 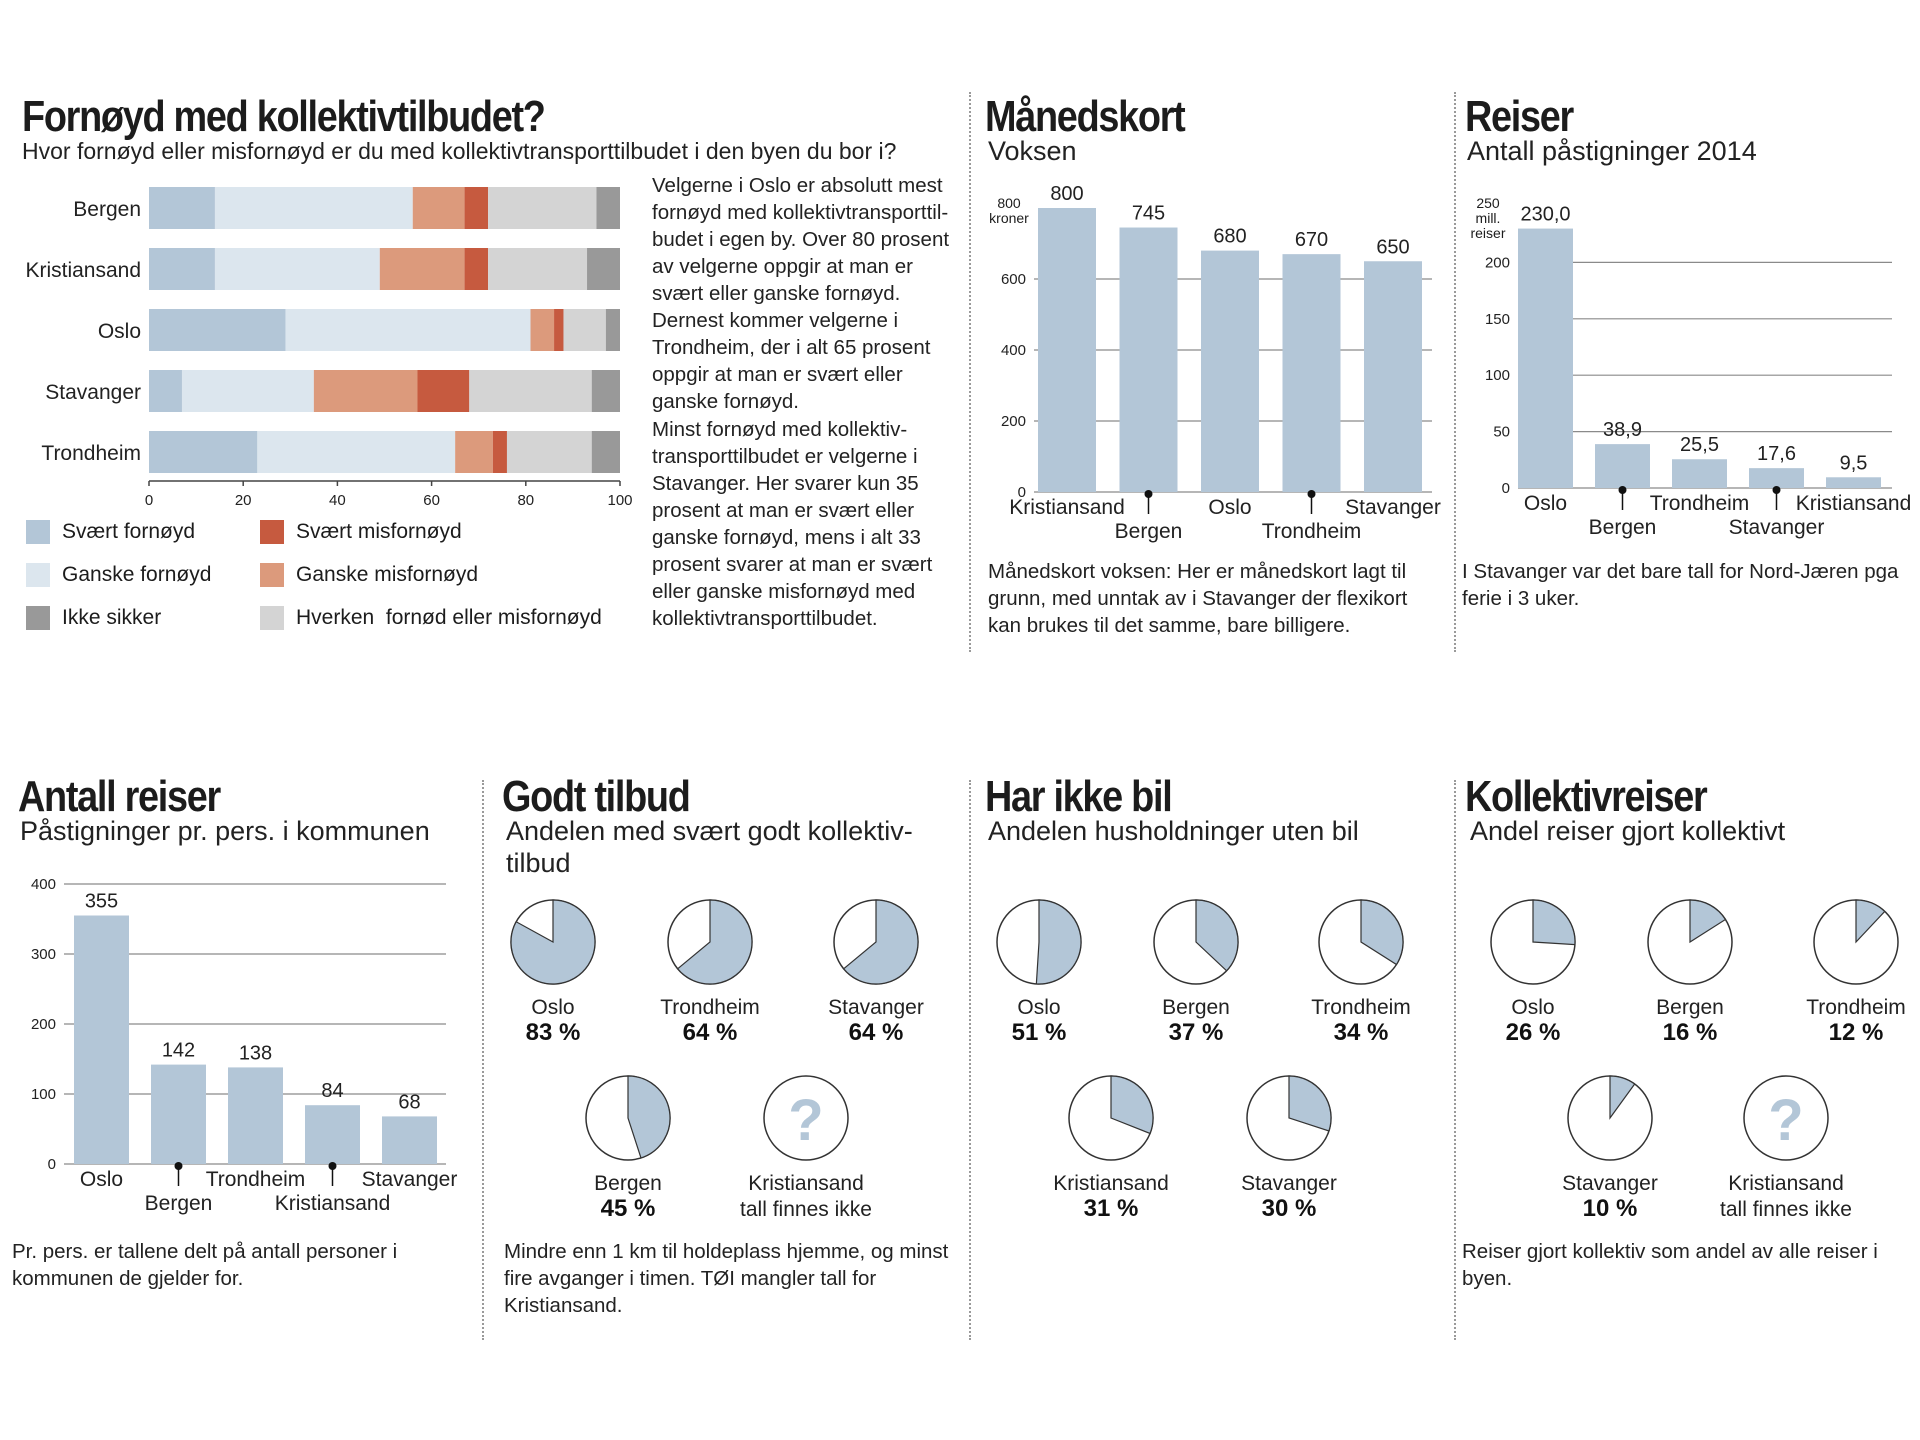 What do you see at coordinates (876, 1007) in the screenshot?
I see `pie-category-label: Stavanger` at bounding box center [876, 1007].